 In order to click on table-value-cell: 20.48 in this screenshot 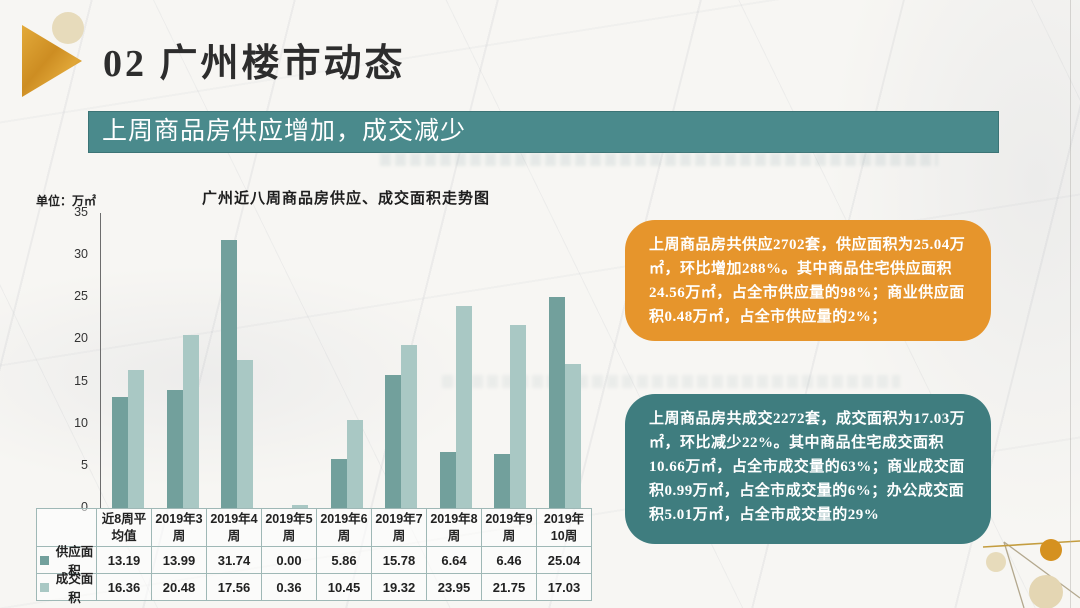, I will do `click(179, 587)`.